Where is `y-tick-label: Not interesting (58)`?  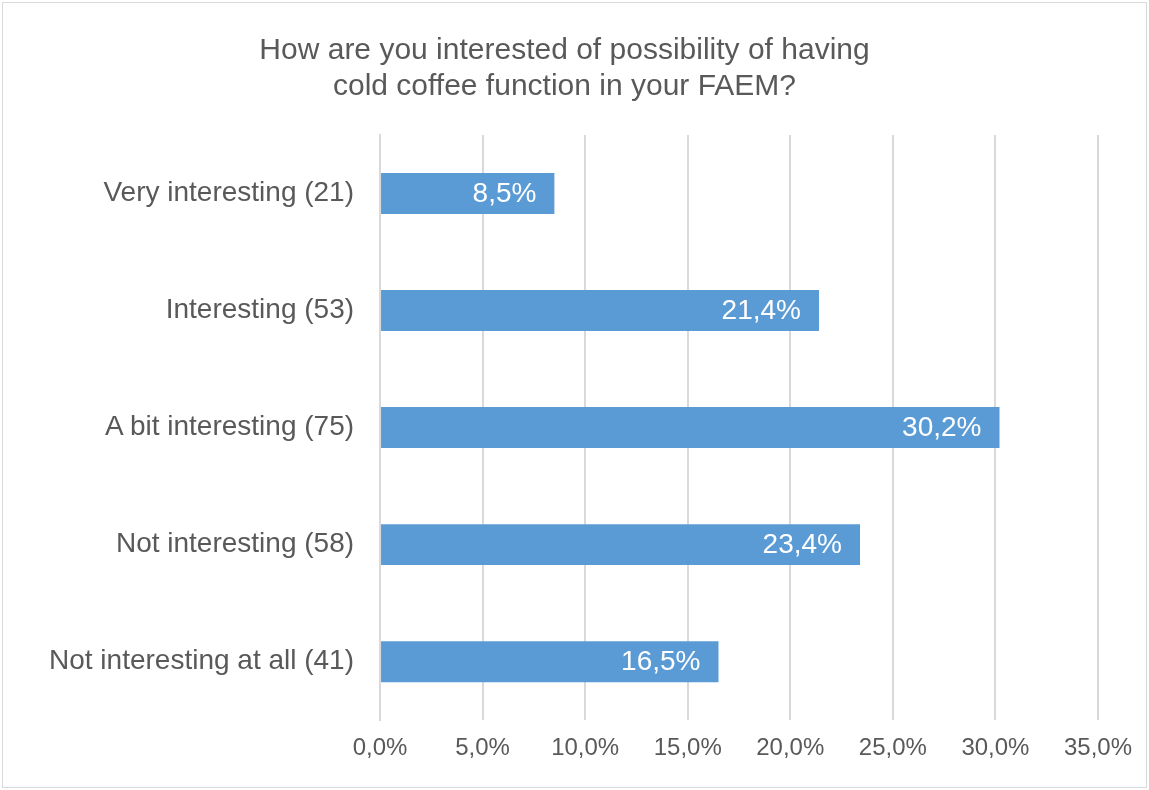 y-tick-label: Not interesting (58) is located at coordinates (235, 543).